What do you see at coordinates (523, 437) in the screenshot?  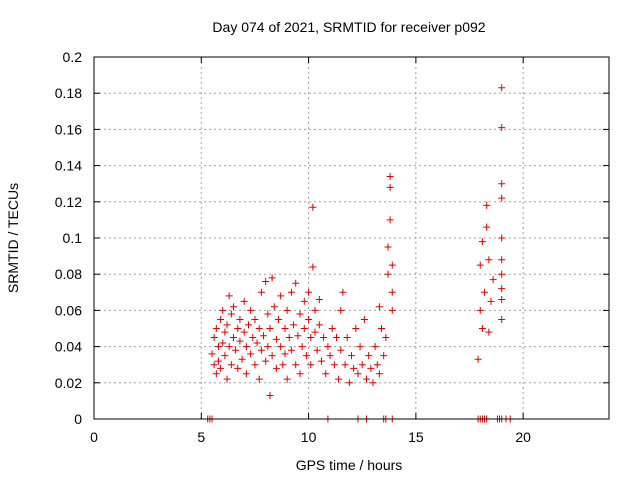 I see `x-tick-label: 20` at bounding box center [523, 437].